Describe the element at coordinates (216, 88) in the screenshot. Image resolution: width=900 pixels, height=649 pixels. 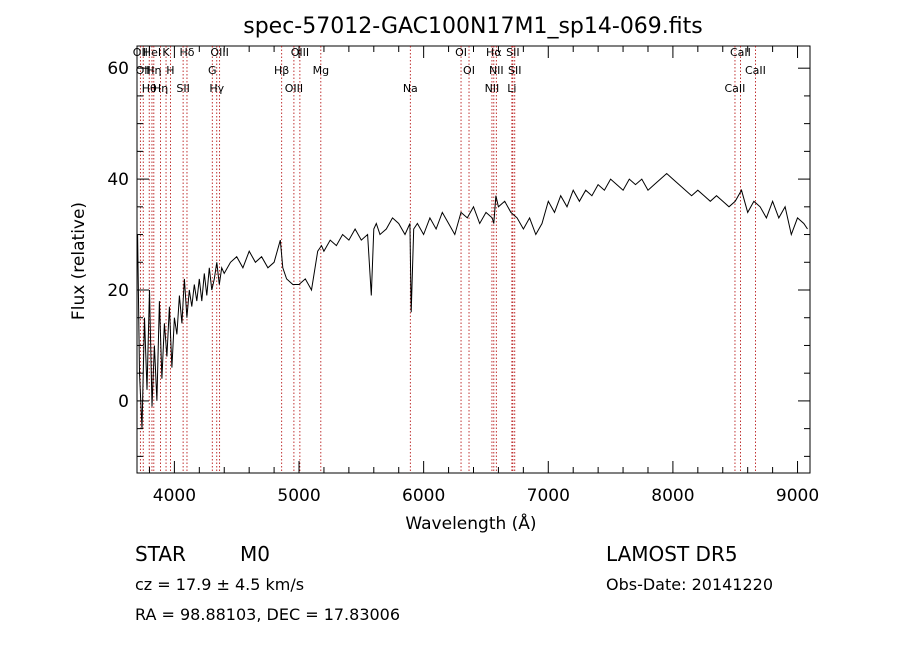
I see `spectral-line-label: Hγ` at that location.